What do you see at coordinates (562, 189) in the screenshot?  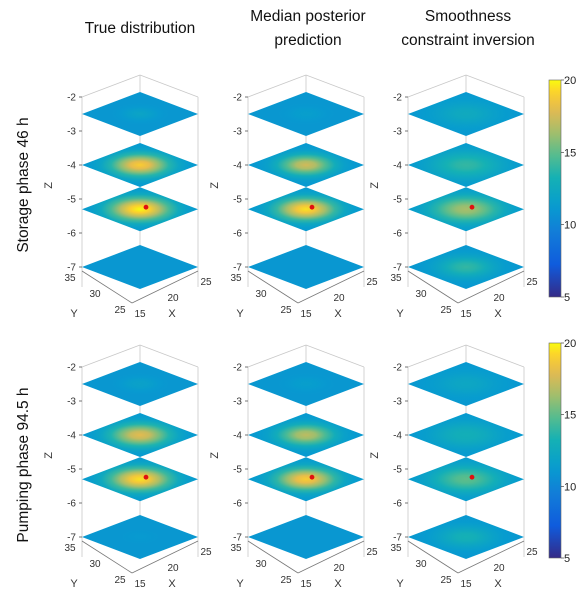 I see `colorbar-storage: 20 15 10 5` at bounding box center [562, 189].